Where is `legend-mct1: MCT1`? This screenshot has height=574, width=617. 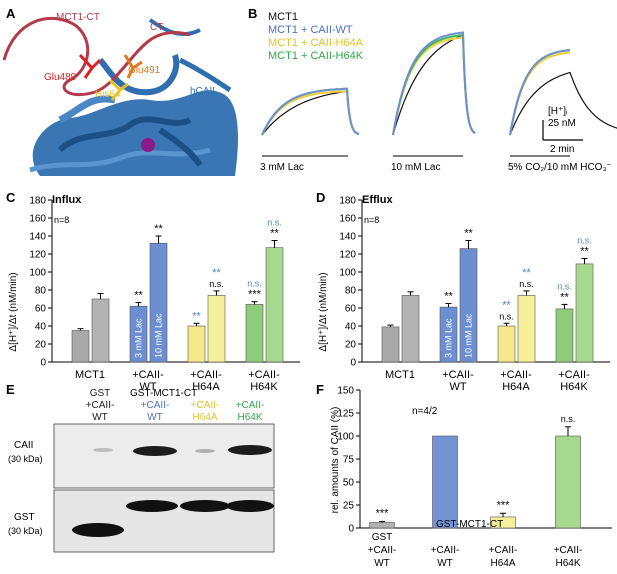
legend-mct1: MCT1 is located at coordinates (283, 17).